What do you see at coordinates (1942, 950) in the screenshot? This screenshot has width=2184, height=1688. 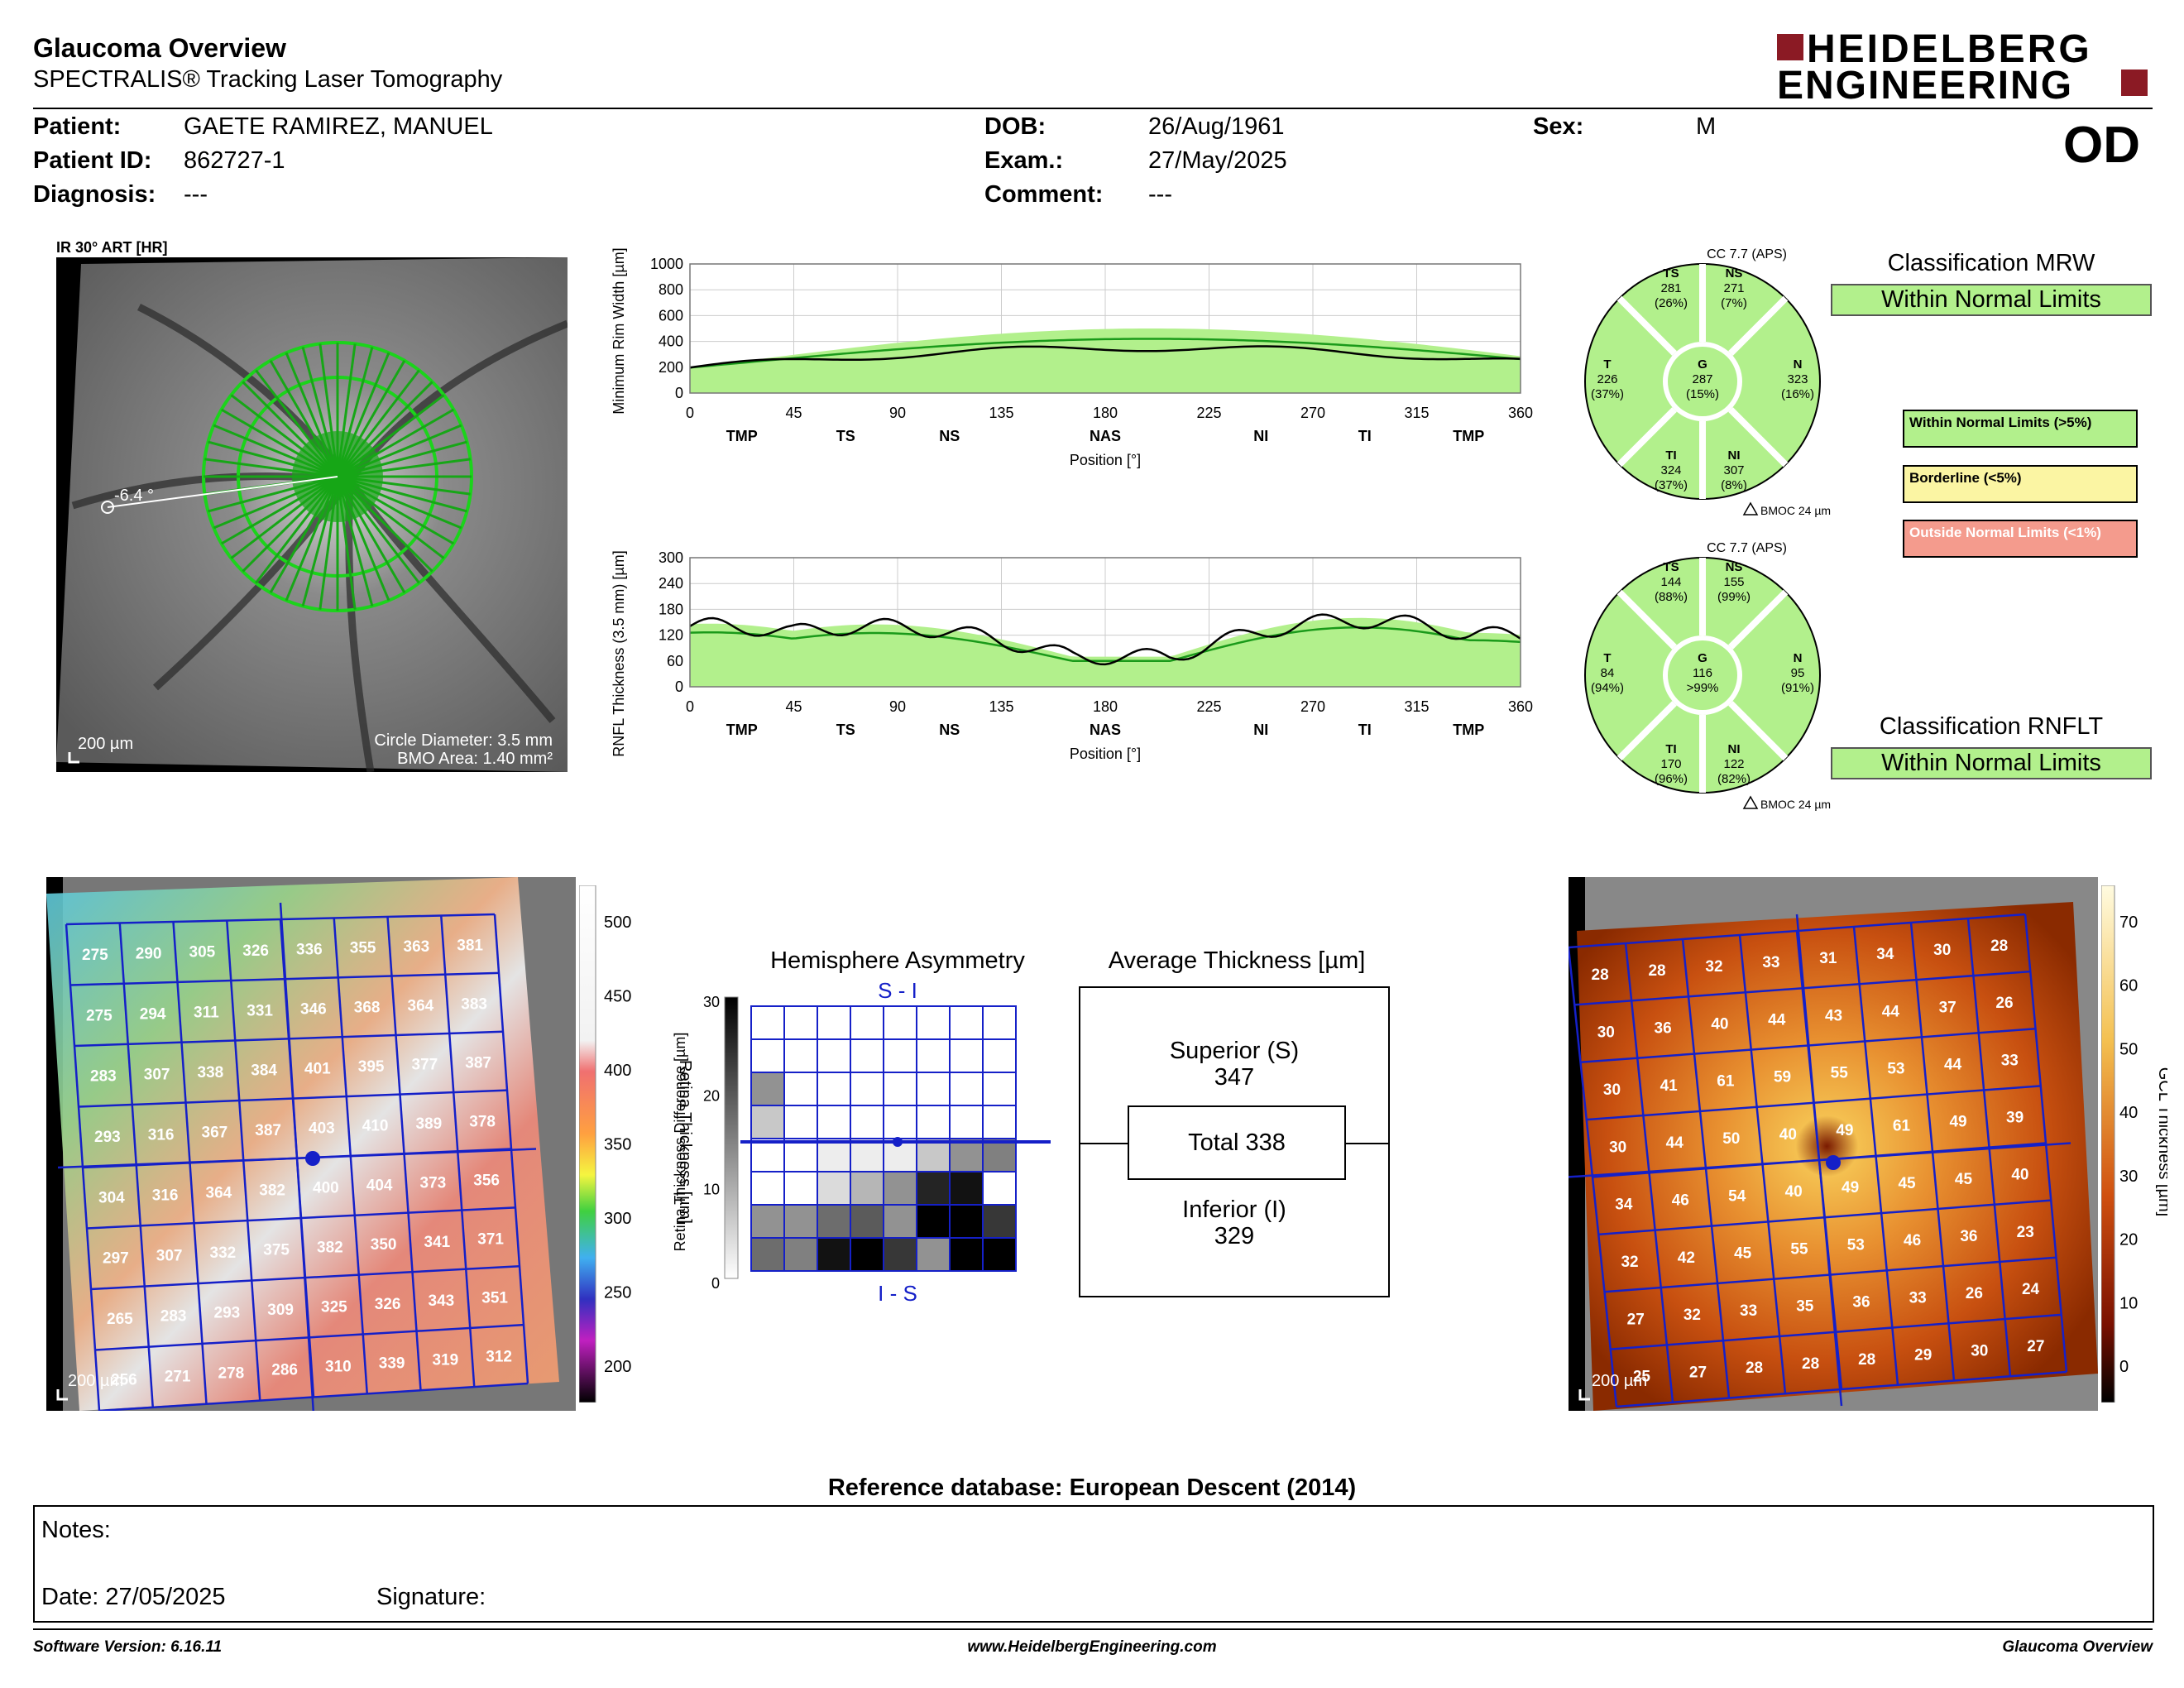 I see `grid-value: 30` at bounding box center [1942, 950].